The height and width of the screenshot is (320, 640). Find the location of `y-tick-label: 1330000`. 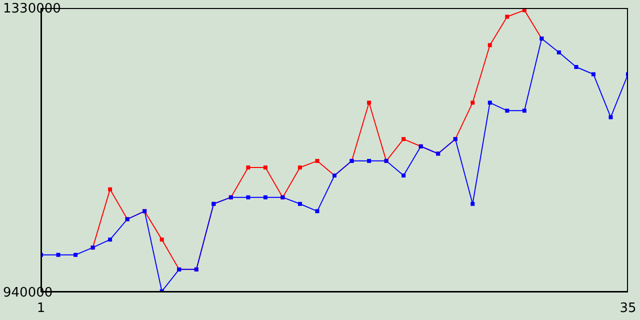

y-tick-label: 1330000 is located at coordinates (32, 9).